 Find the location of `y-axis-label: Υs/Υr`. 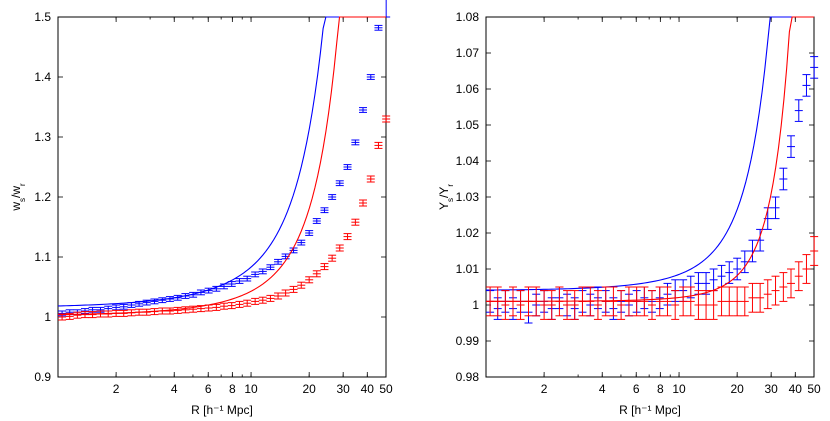

y-axis-label: Υs/Υr is located at coordinates (446, 197).